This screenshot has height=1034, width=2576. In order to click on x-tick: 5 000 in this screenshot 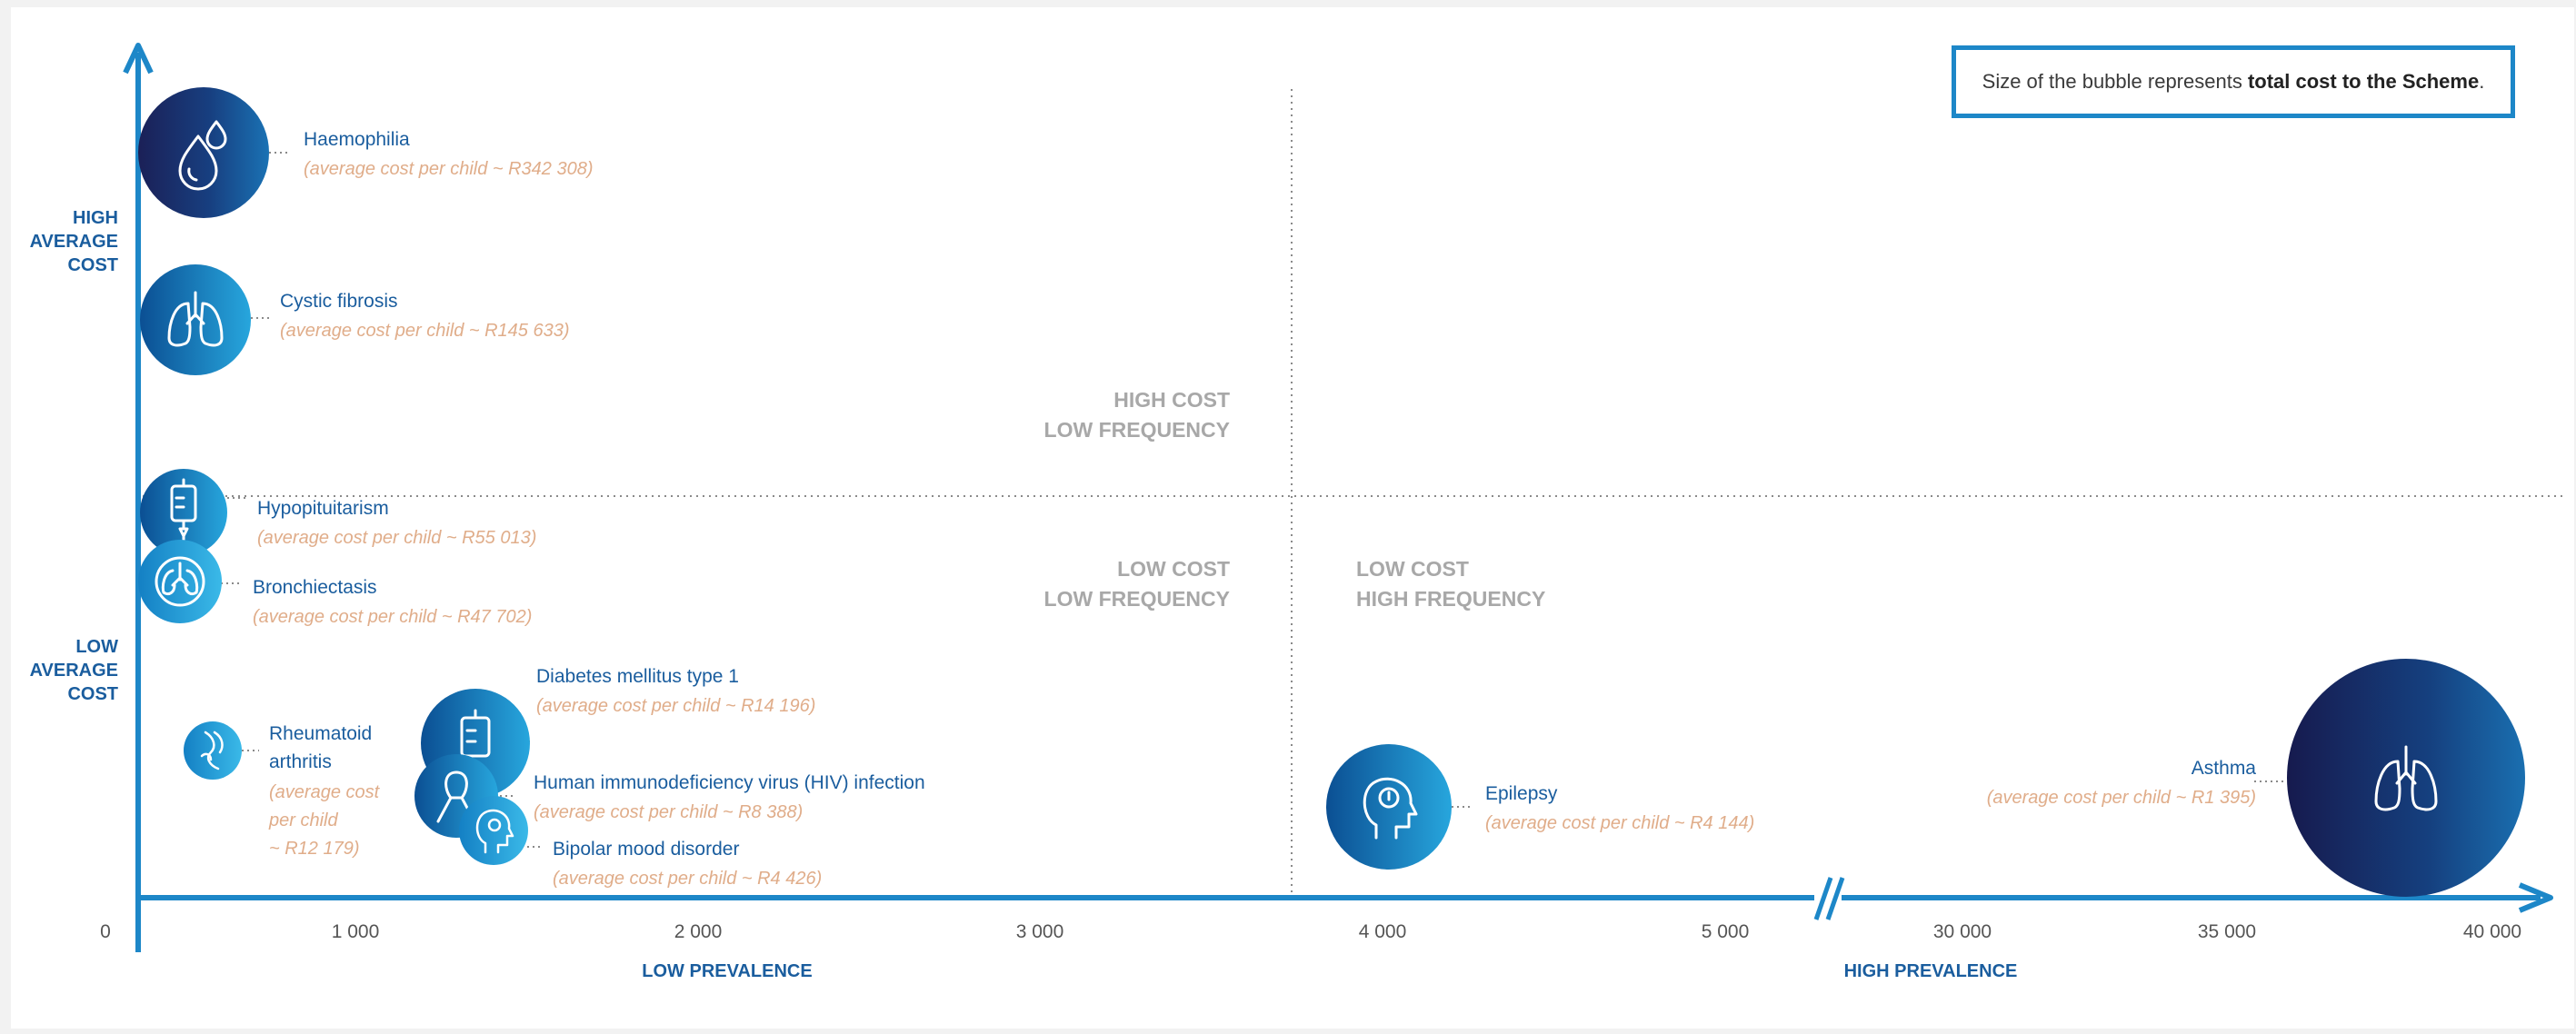, I will do `click(1726, 931)`.